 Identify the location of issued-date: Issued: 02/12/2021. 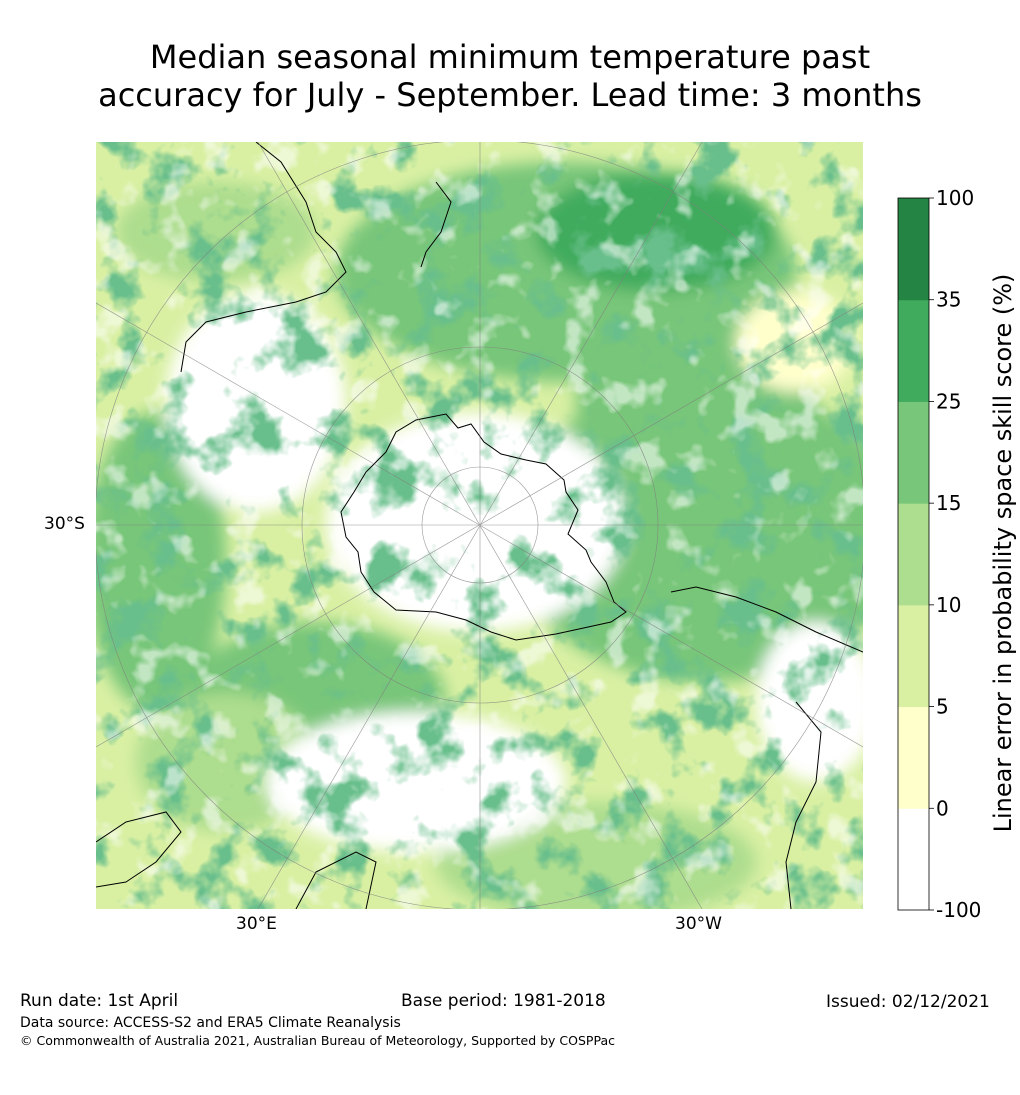
(908, 1002).